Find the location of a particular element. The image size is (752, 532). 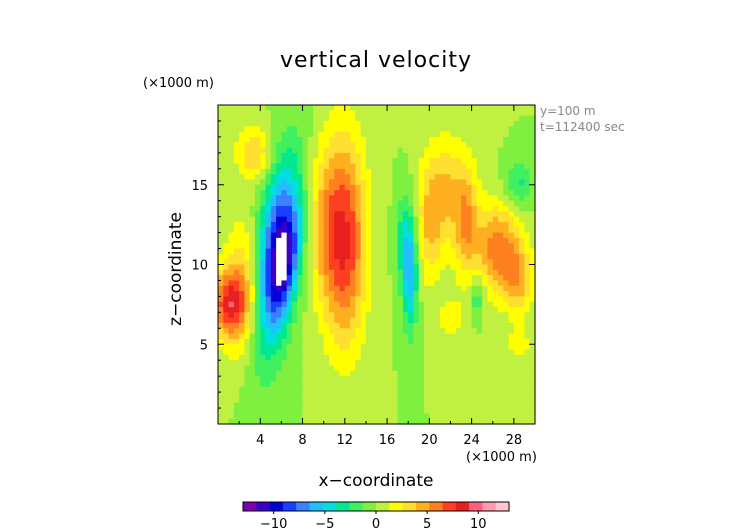

colorbar-swatch is located at coordinates (502, 506).